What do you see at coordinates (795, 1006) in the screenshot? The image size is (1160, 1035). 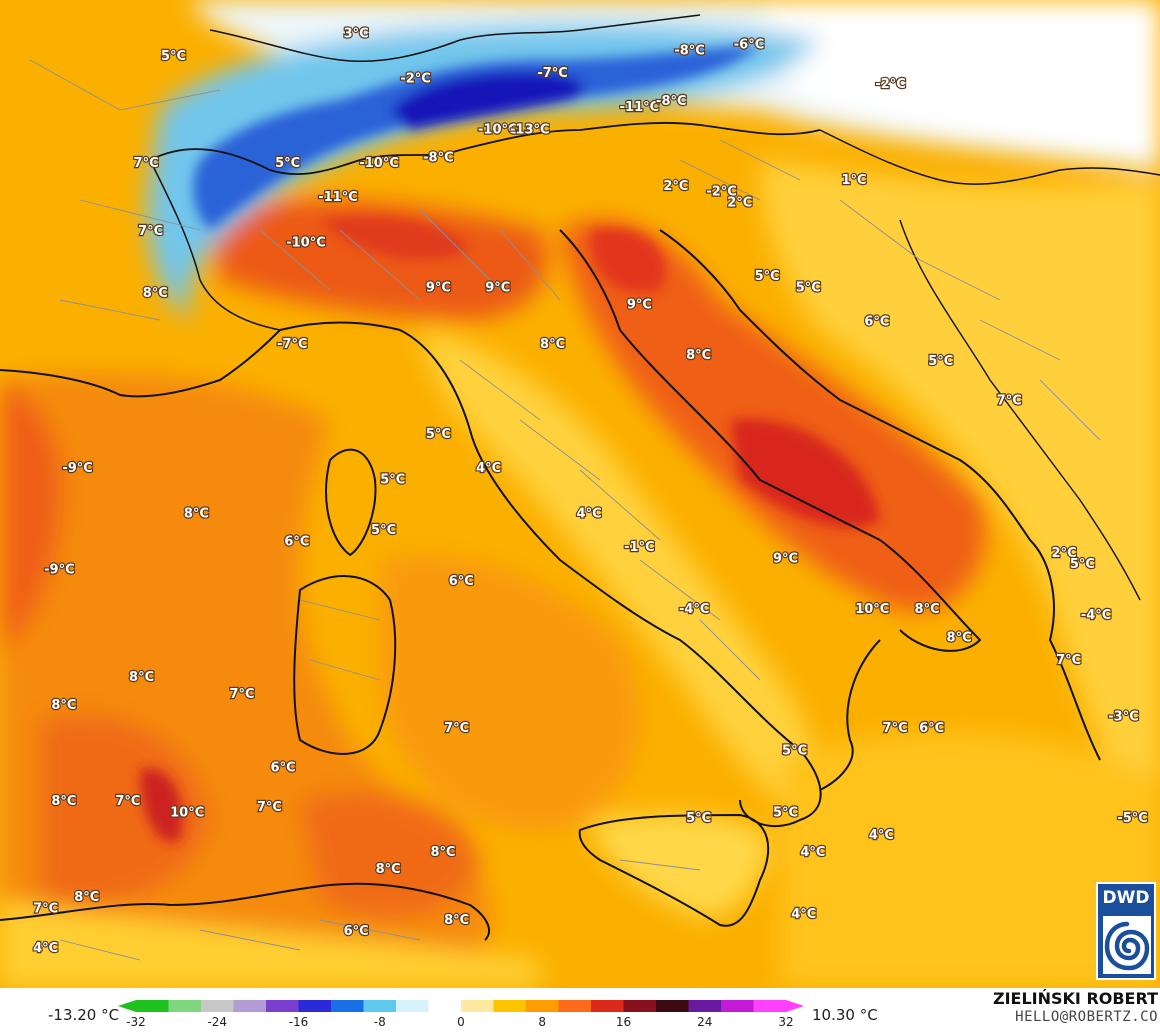 I see `colorbar-max-arrow` at bounding box center [795, 1006].